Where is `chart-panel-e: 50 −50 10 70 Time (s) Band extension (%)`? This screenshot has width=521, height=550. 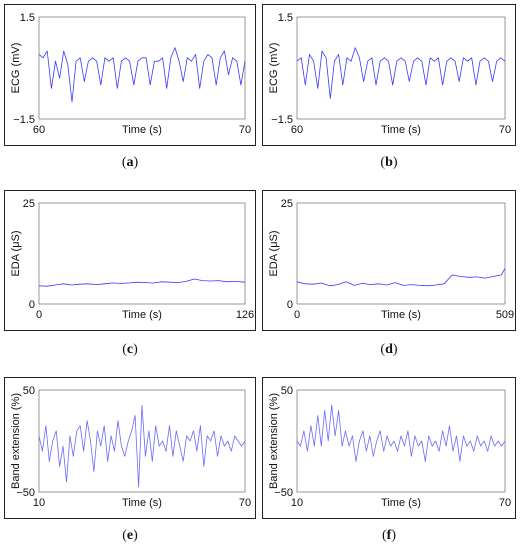 chart-panel-e: 50 −50 10 70 Time (s) Band extension (%) is located at coordinates (130, 448).